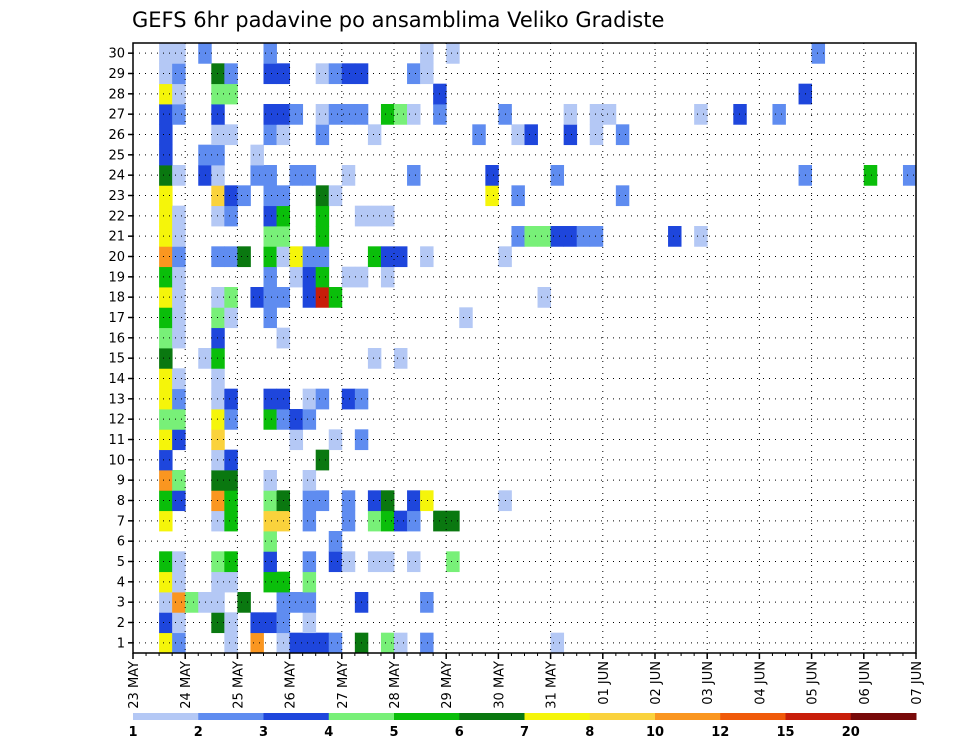 This screenshot has width=960, height=742. Describe the element at coordinates (116, 94) in the screenshot. I see `y-tick-label: 28` at that location.